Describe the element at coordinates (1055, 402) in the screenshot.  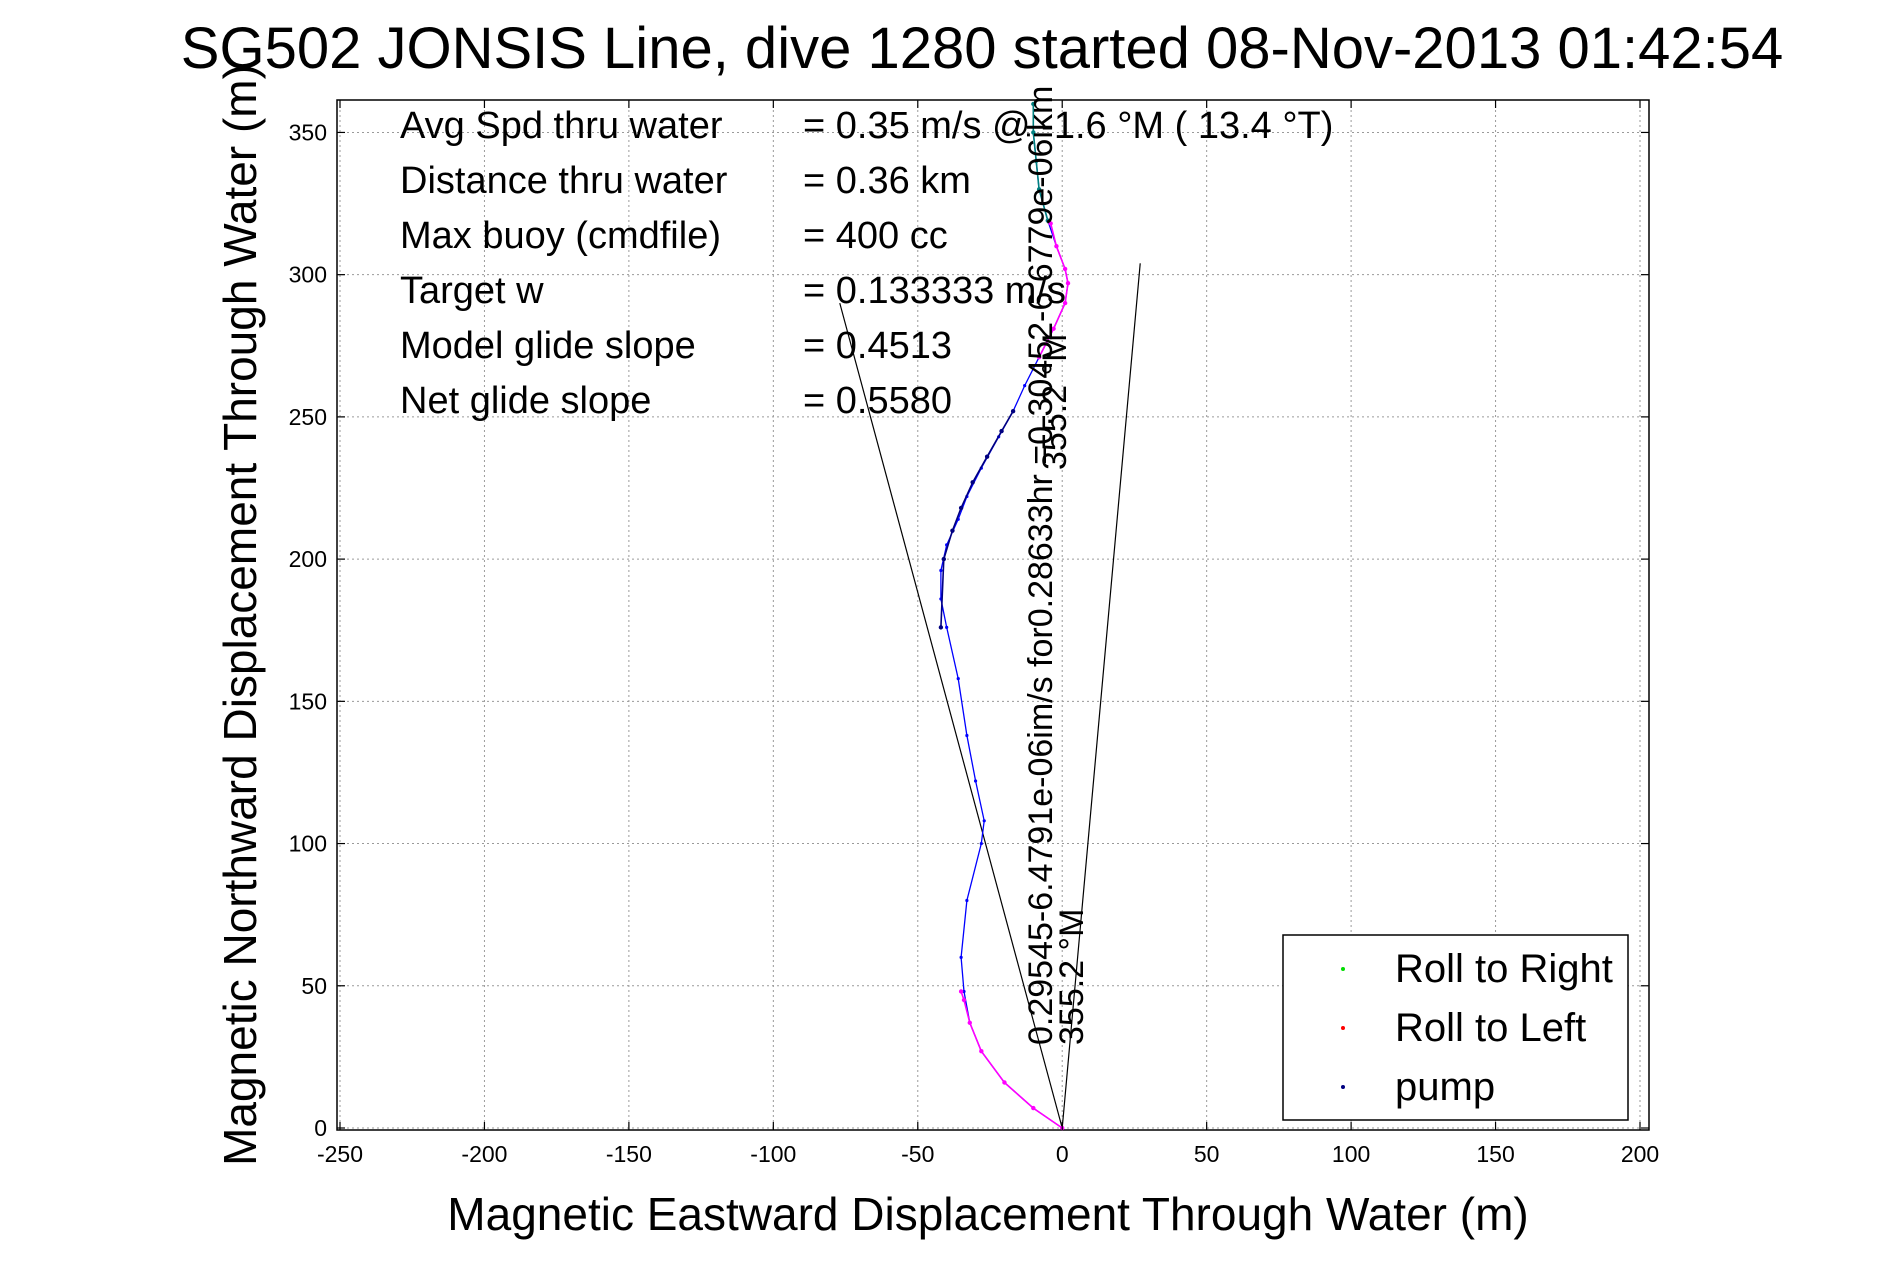
I see `heading-annotation-upper: 355.2 °M` at that location.